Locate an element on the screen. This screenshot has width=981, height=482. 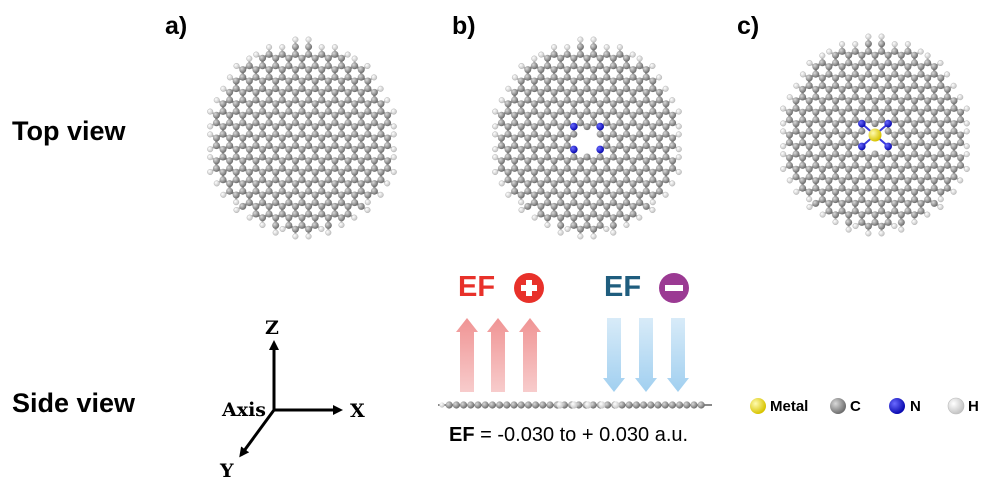
n-atom is located at coordinates (888, 146).